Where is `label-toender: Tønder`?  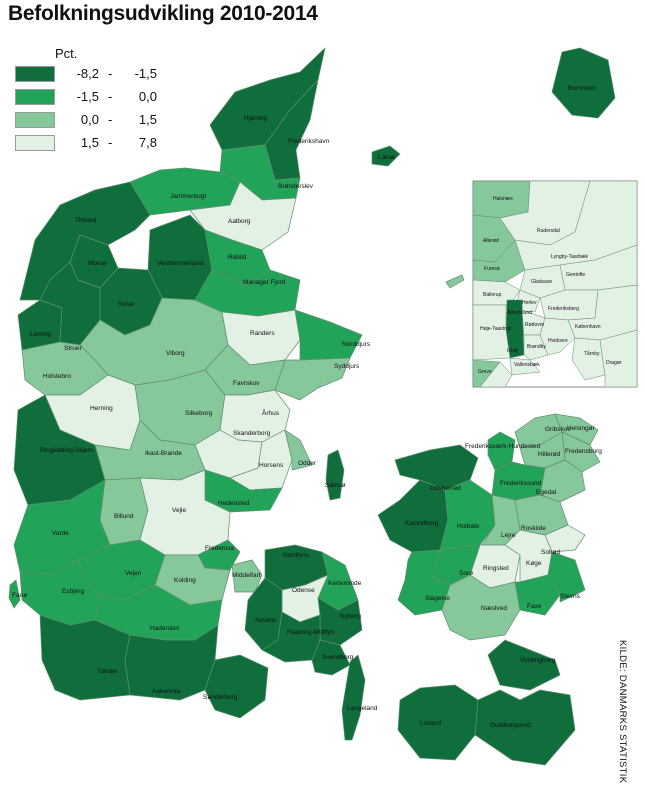
label-toender: Tønder is located at coordinates (108, 671).